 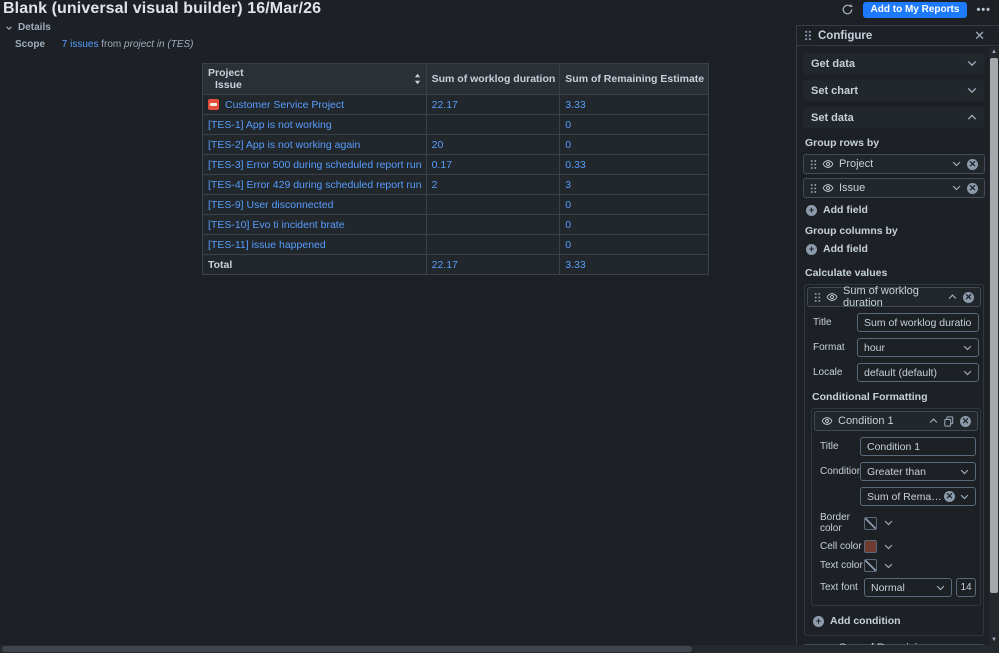 What do you see at coordinates (456, 224) in the screenshot?
I see `table-row: [TES-10] Evo ti incident brate 0` at bounding box center [456, 224].